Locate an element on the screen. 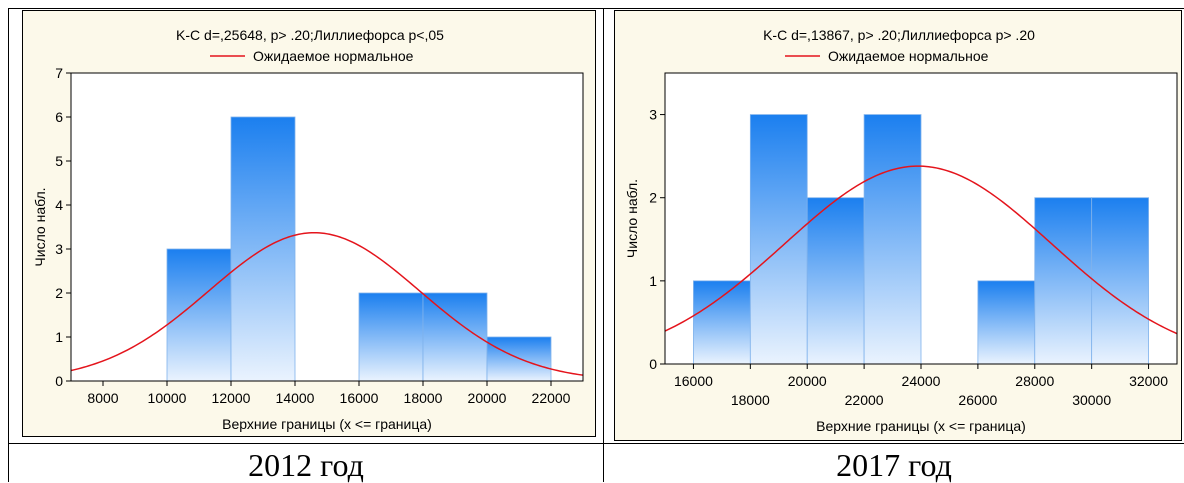  x-tick-label: 8000 is located at coordinates (102, 398).